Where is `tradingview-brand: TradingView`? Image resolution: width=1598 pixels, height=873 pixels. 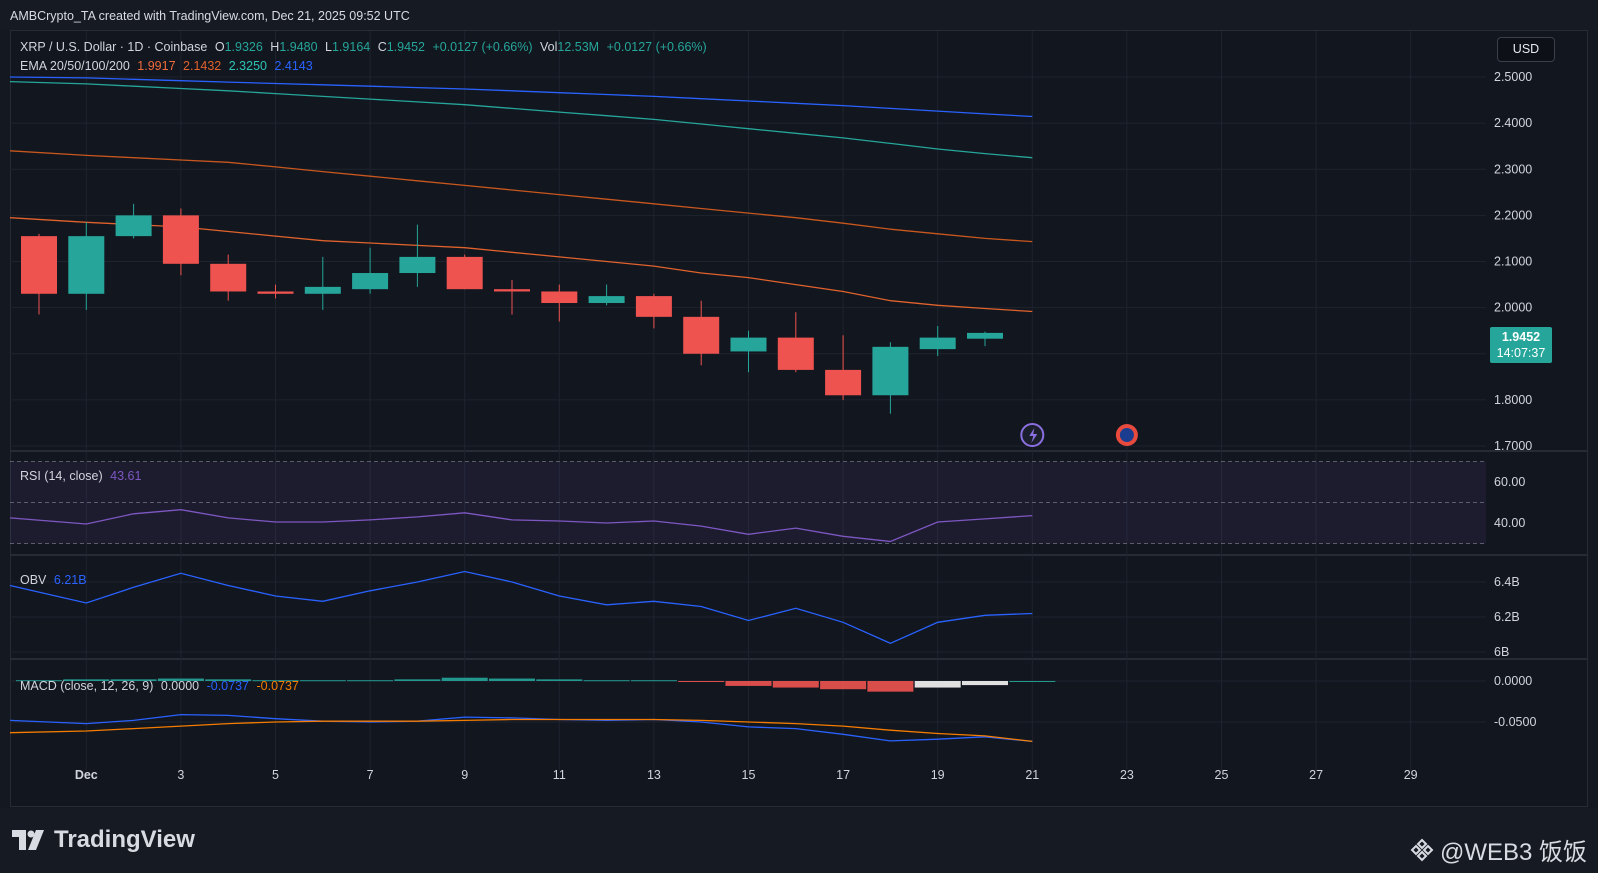
tradingview-brand: TradingView is located at coordinates (124, 839).